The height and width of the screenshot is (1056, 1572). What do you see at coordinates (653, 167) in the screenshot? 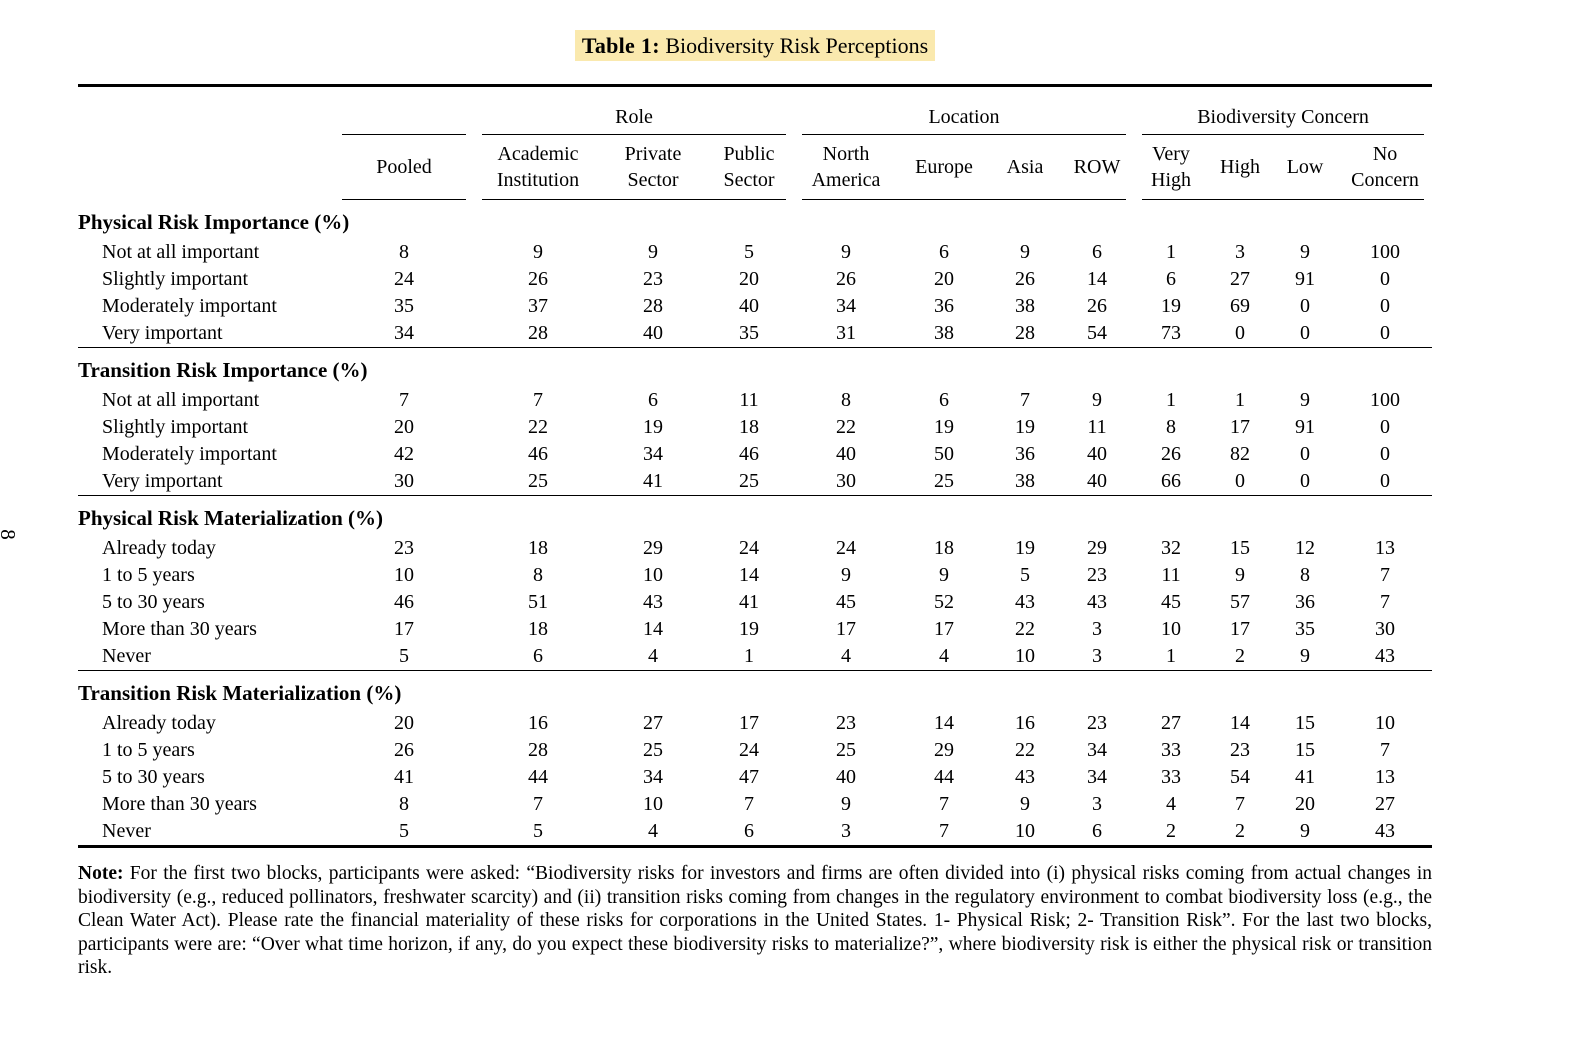
I see `column-header-private-sector: Private Sector` at bounding box center [653, 167].